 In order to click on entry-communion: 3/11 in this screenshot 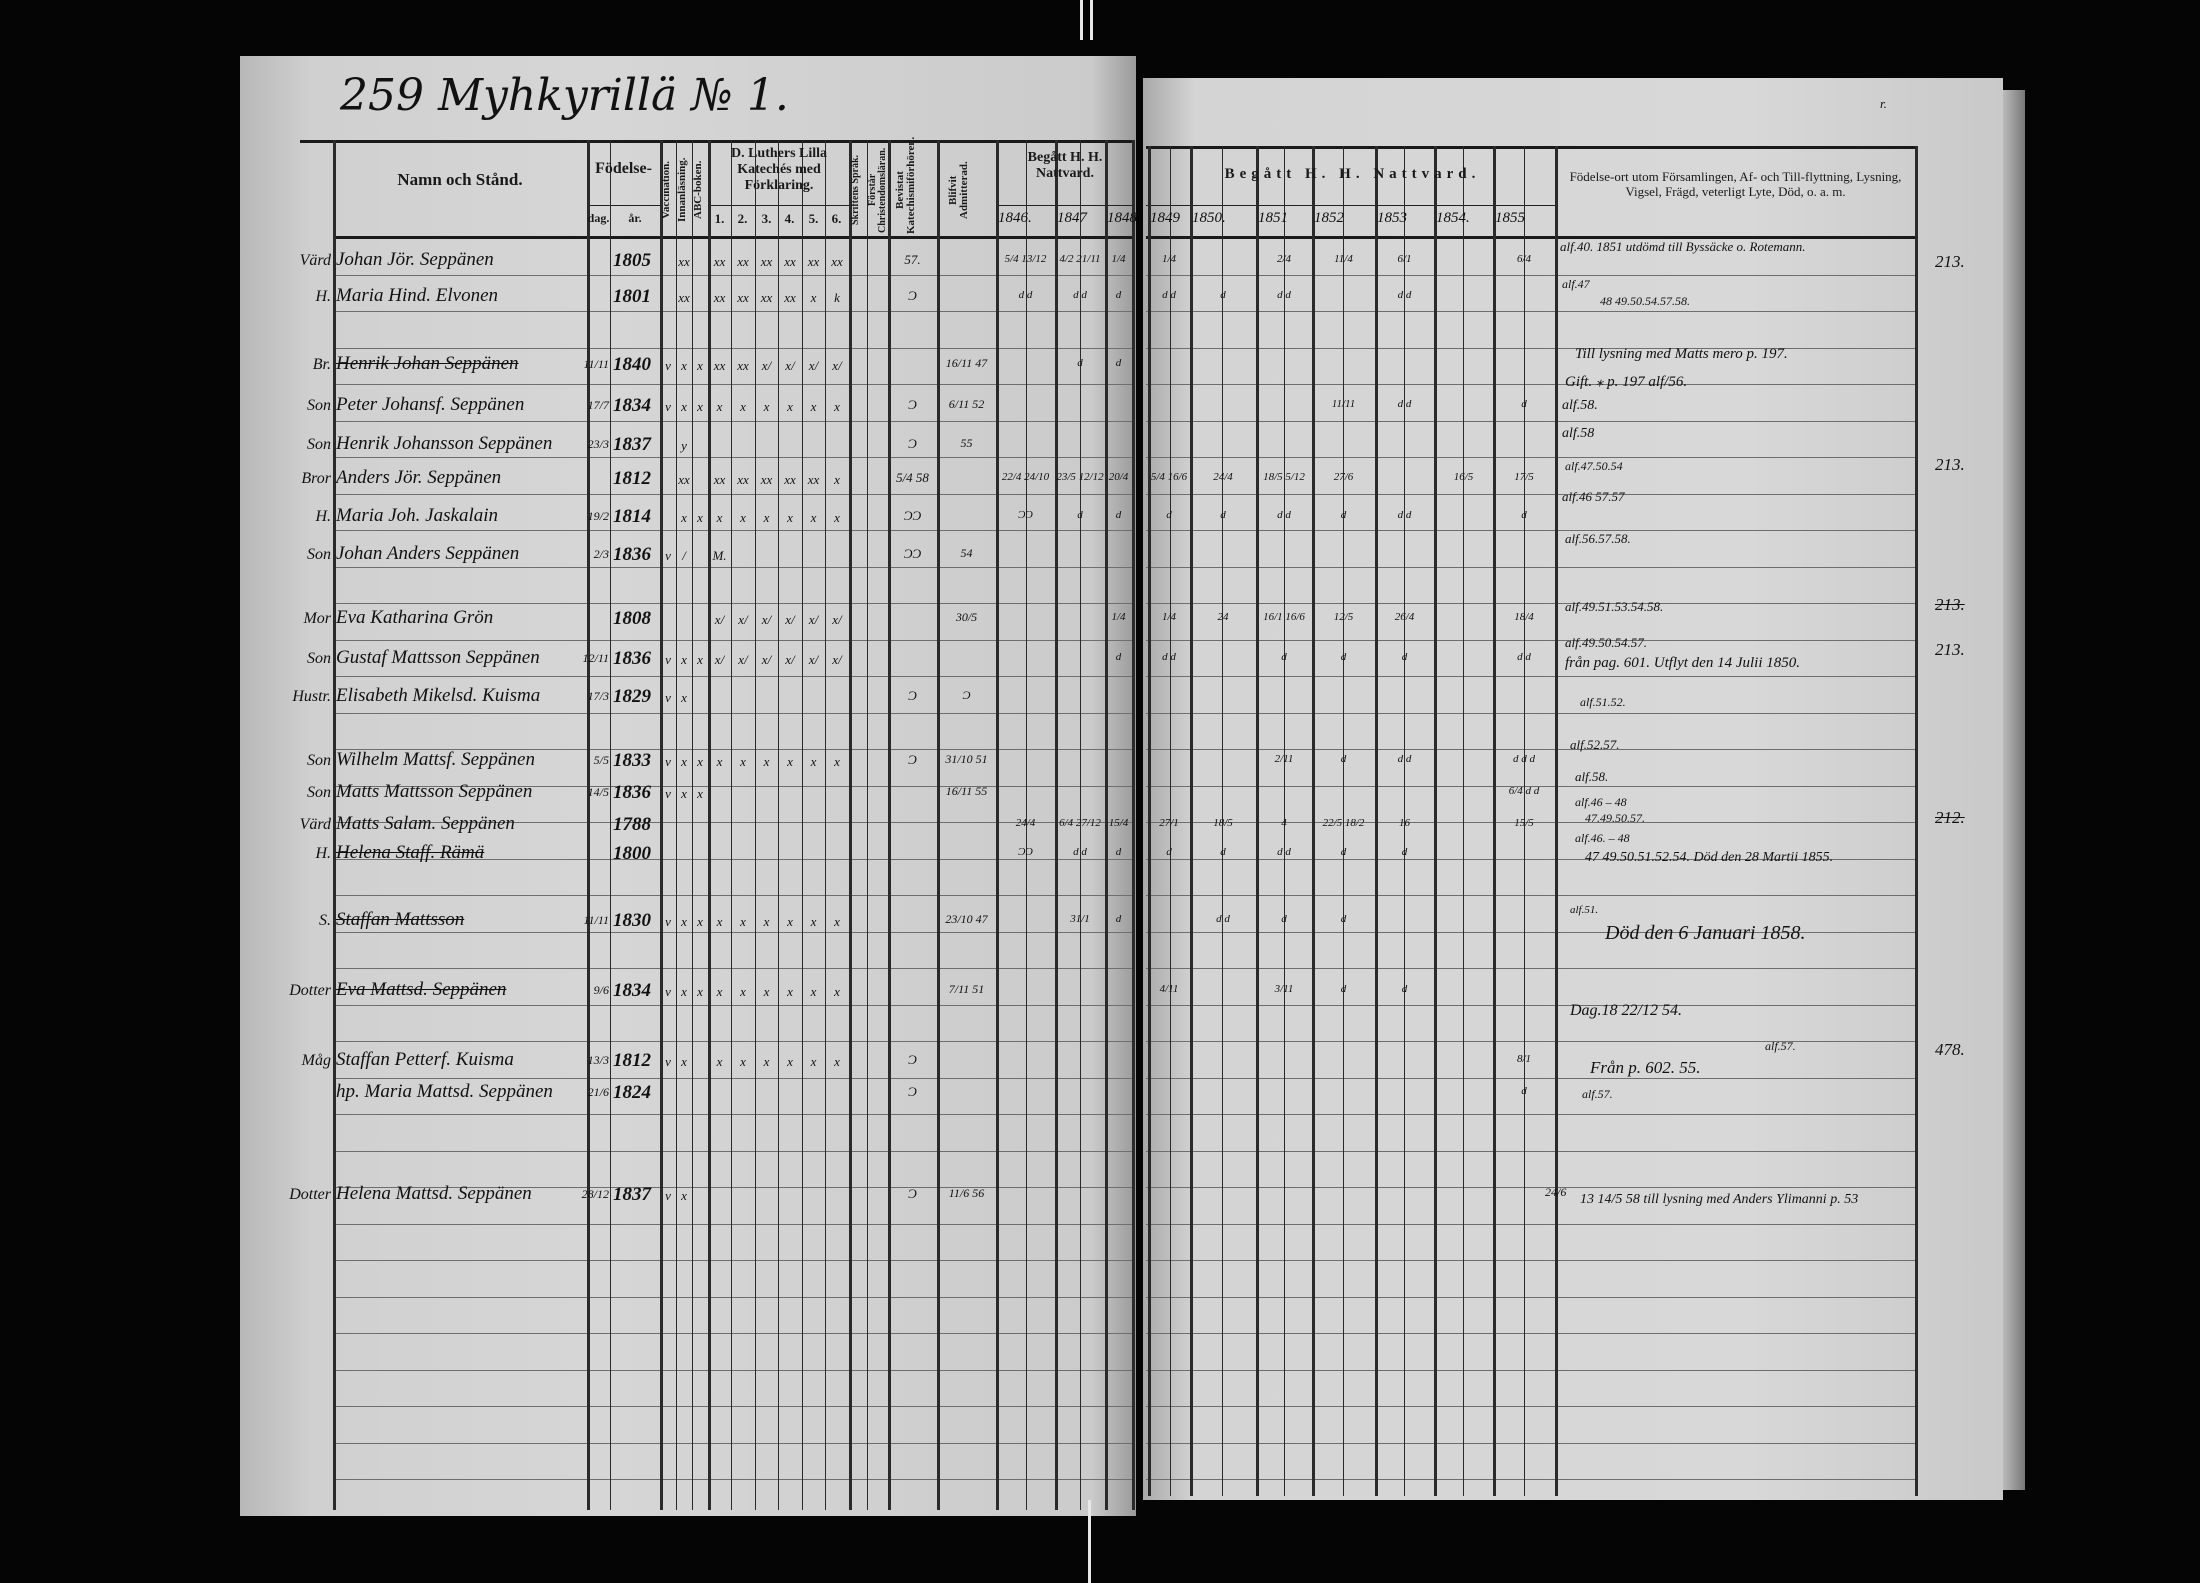, I will do `click(1284, 989)`.